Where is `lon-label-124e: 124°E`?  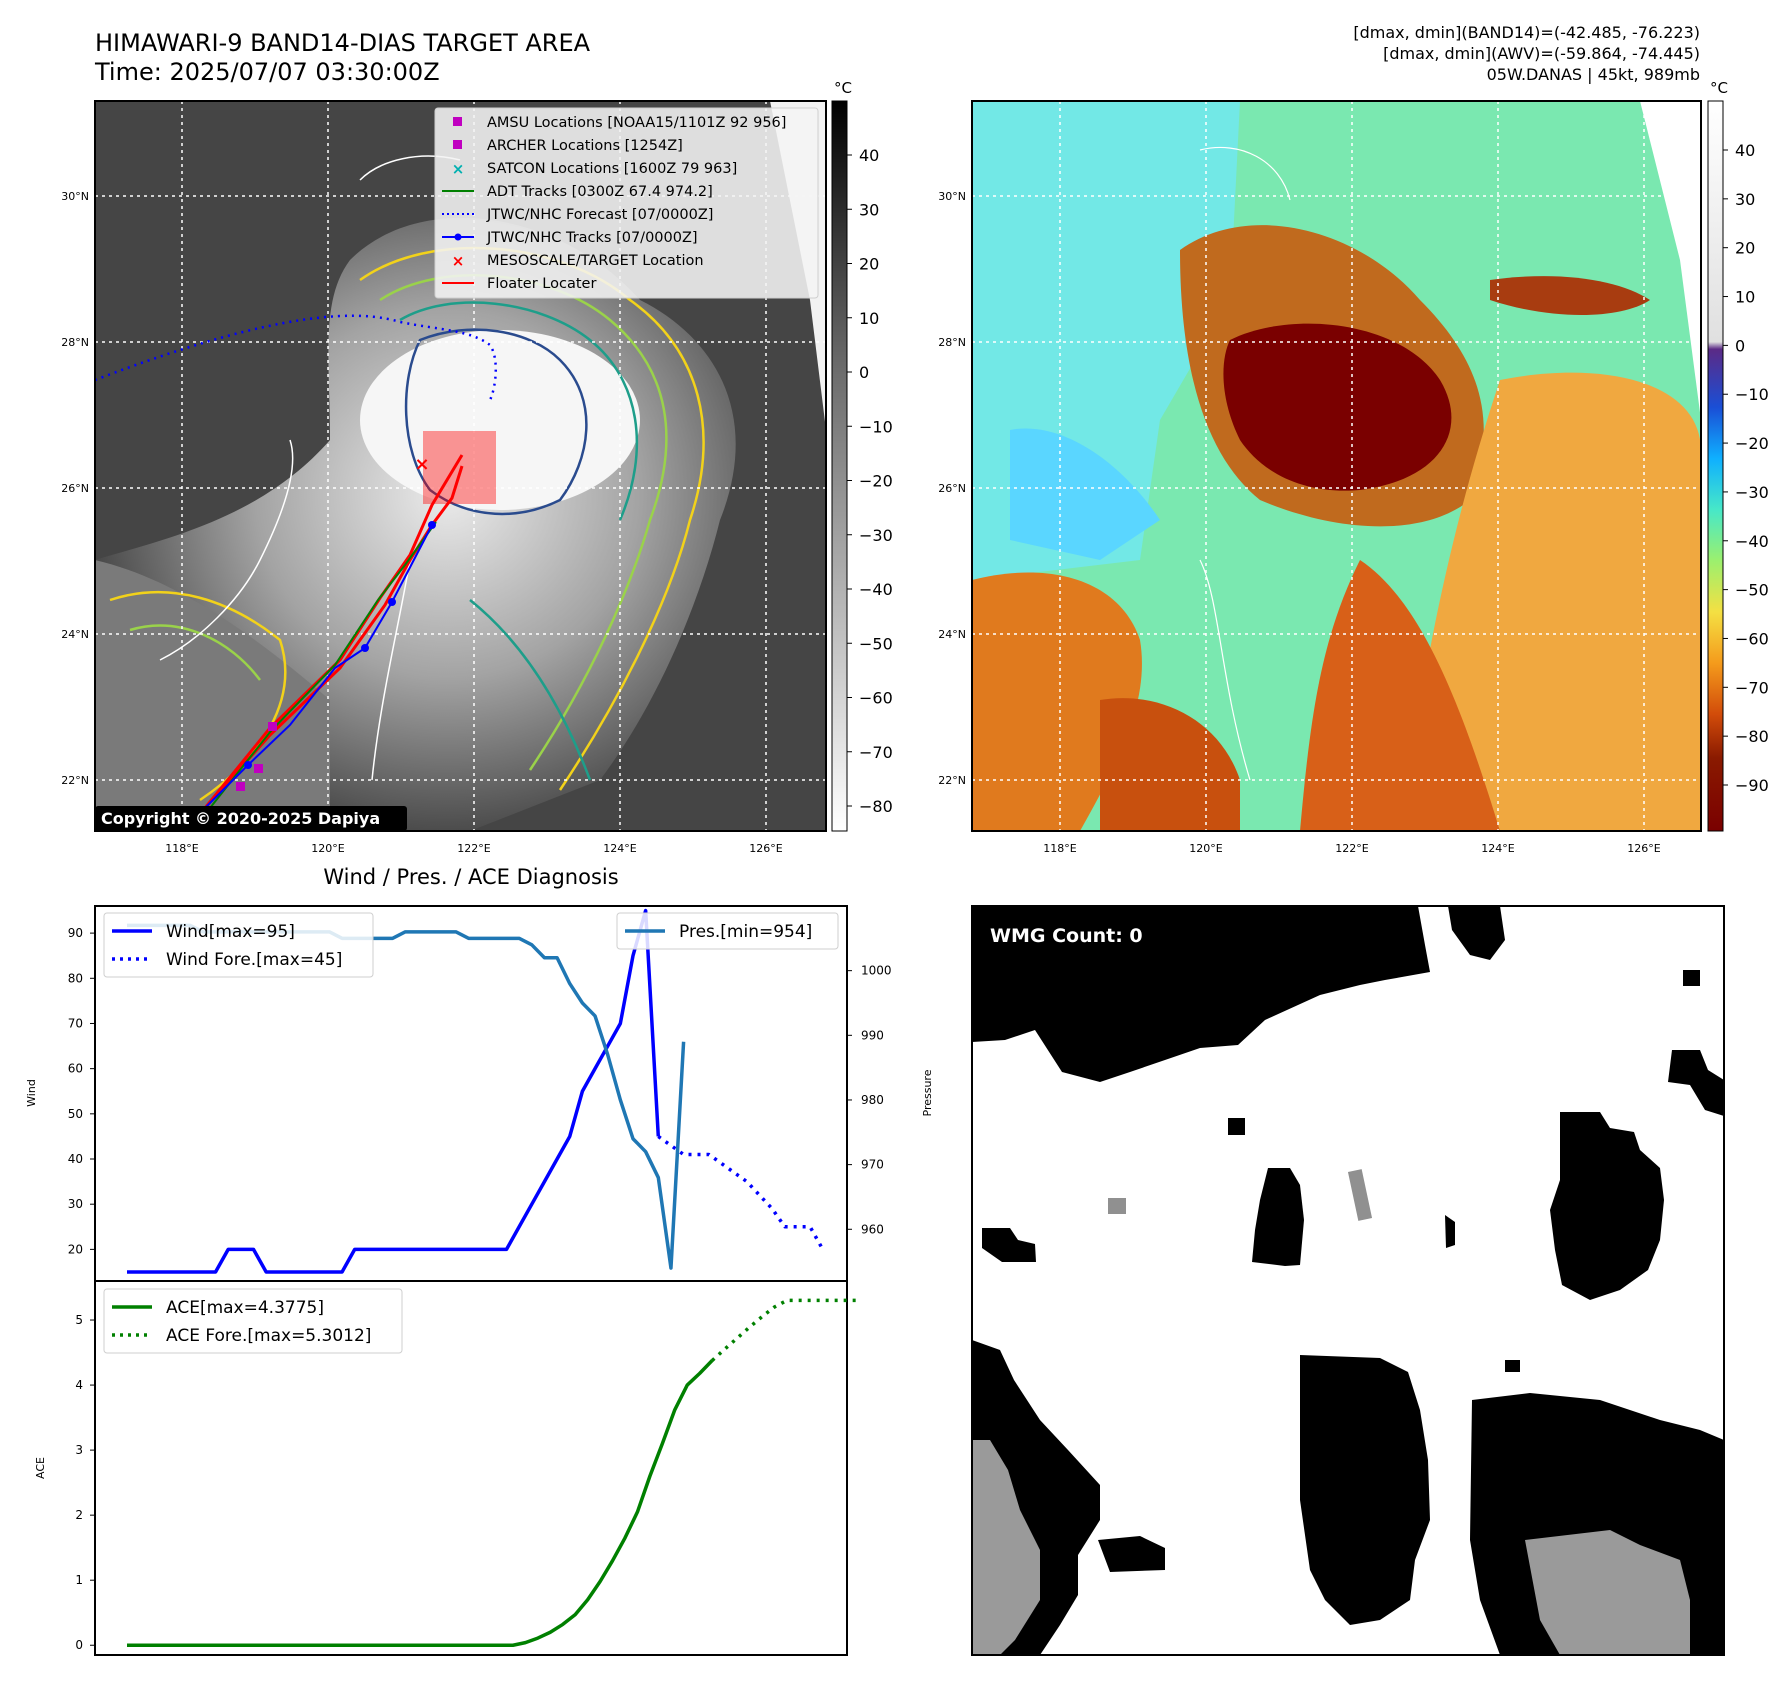
lon-label-124e: 124°E is located at coordinates (619, 848).